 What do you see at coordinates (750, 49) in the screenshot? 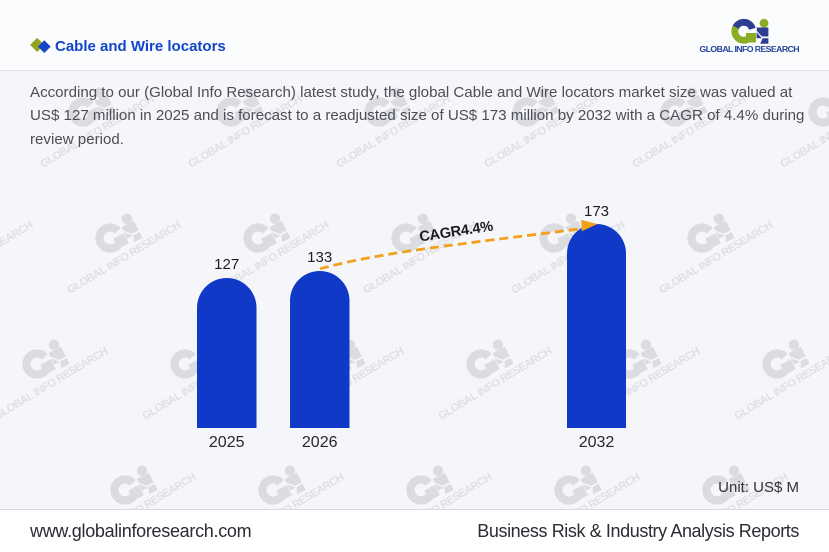
I see `svg-text: GLOBAL INFO RESEARCH` at bounding box center [750, 49].